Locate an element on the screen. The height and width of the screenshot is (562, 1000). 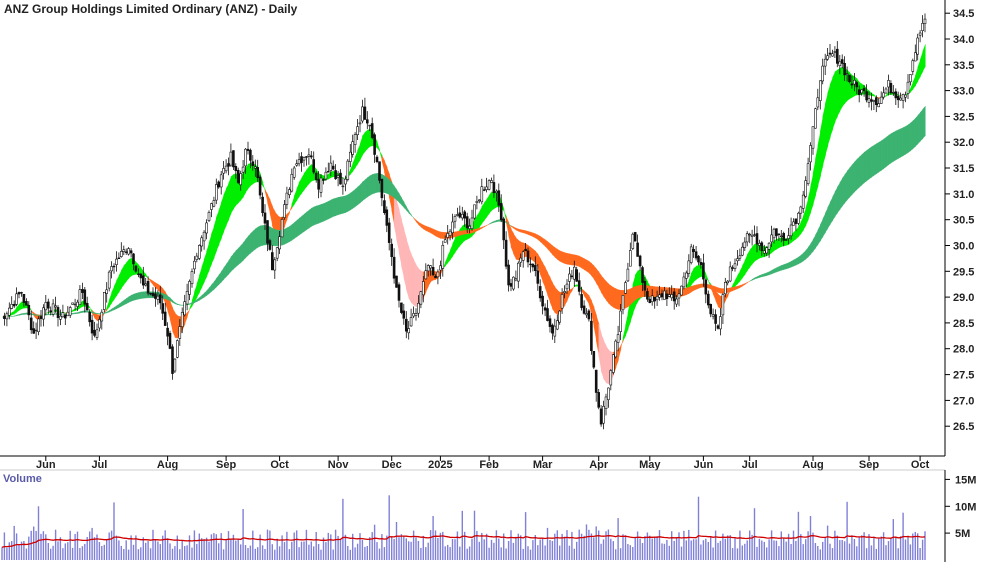
time-tick-label: Apr is located at coordinates (599, 465).